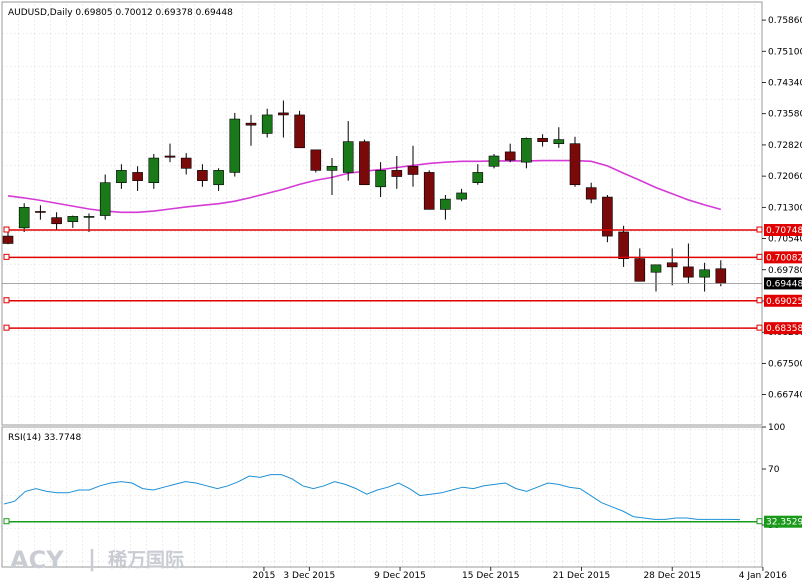 The image size is (802, 584). Describe the element at coordinates (759, 521) in the screenshot. I see `rsi-level-handle-right` at that location.